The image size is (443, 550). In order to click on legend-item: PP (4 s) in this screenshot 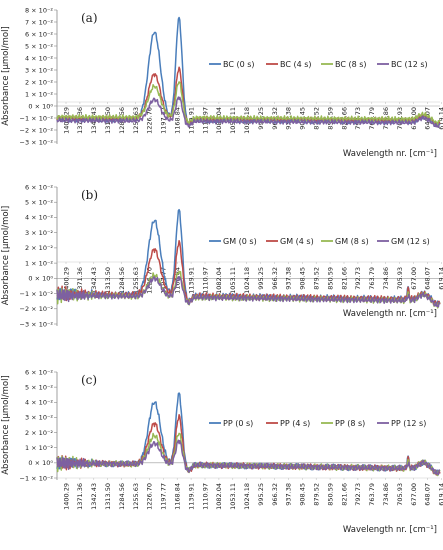, I will do `click(288, 423)`.